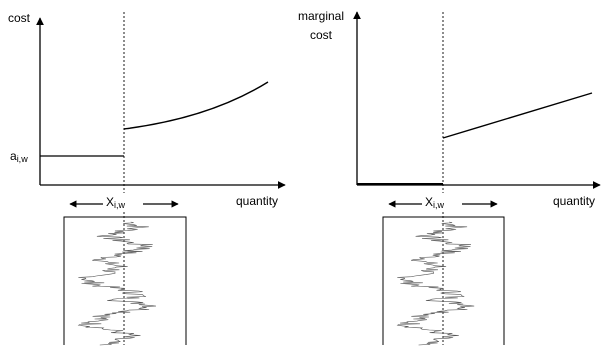 Image resolution: width=603 pixels, height=347 pixels. I want to click on right-y-axis-label-line1: marginal, so click(321, 16).